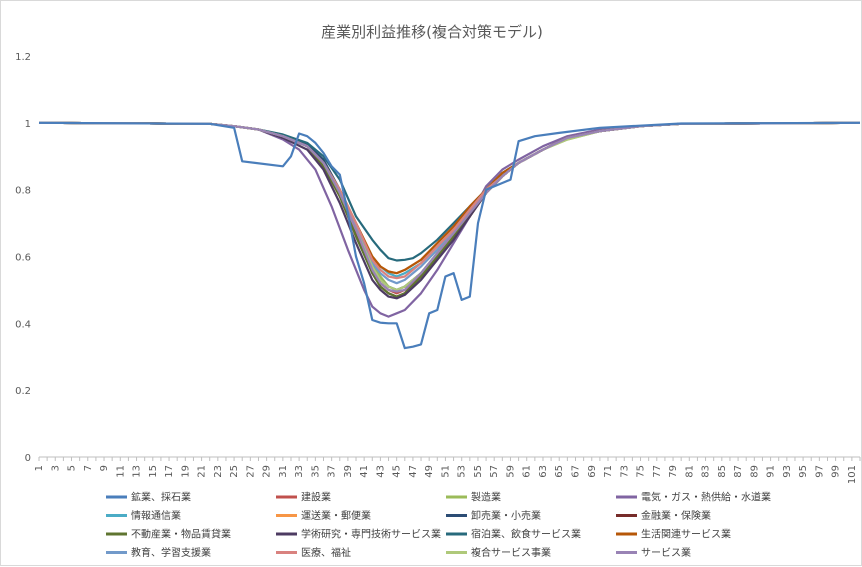  I want to click on y-tick-label: 0, so click(28, 458).